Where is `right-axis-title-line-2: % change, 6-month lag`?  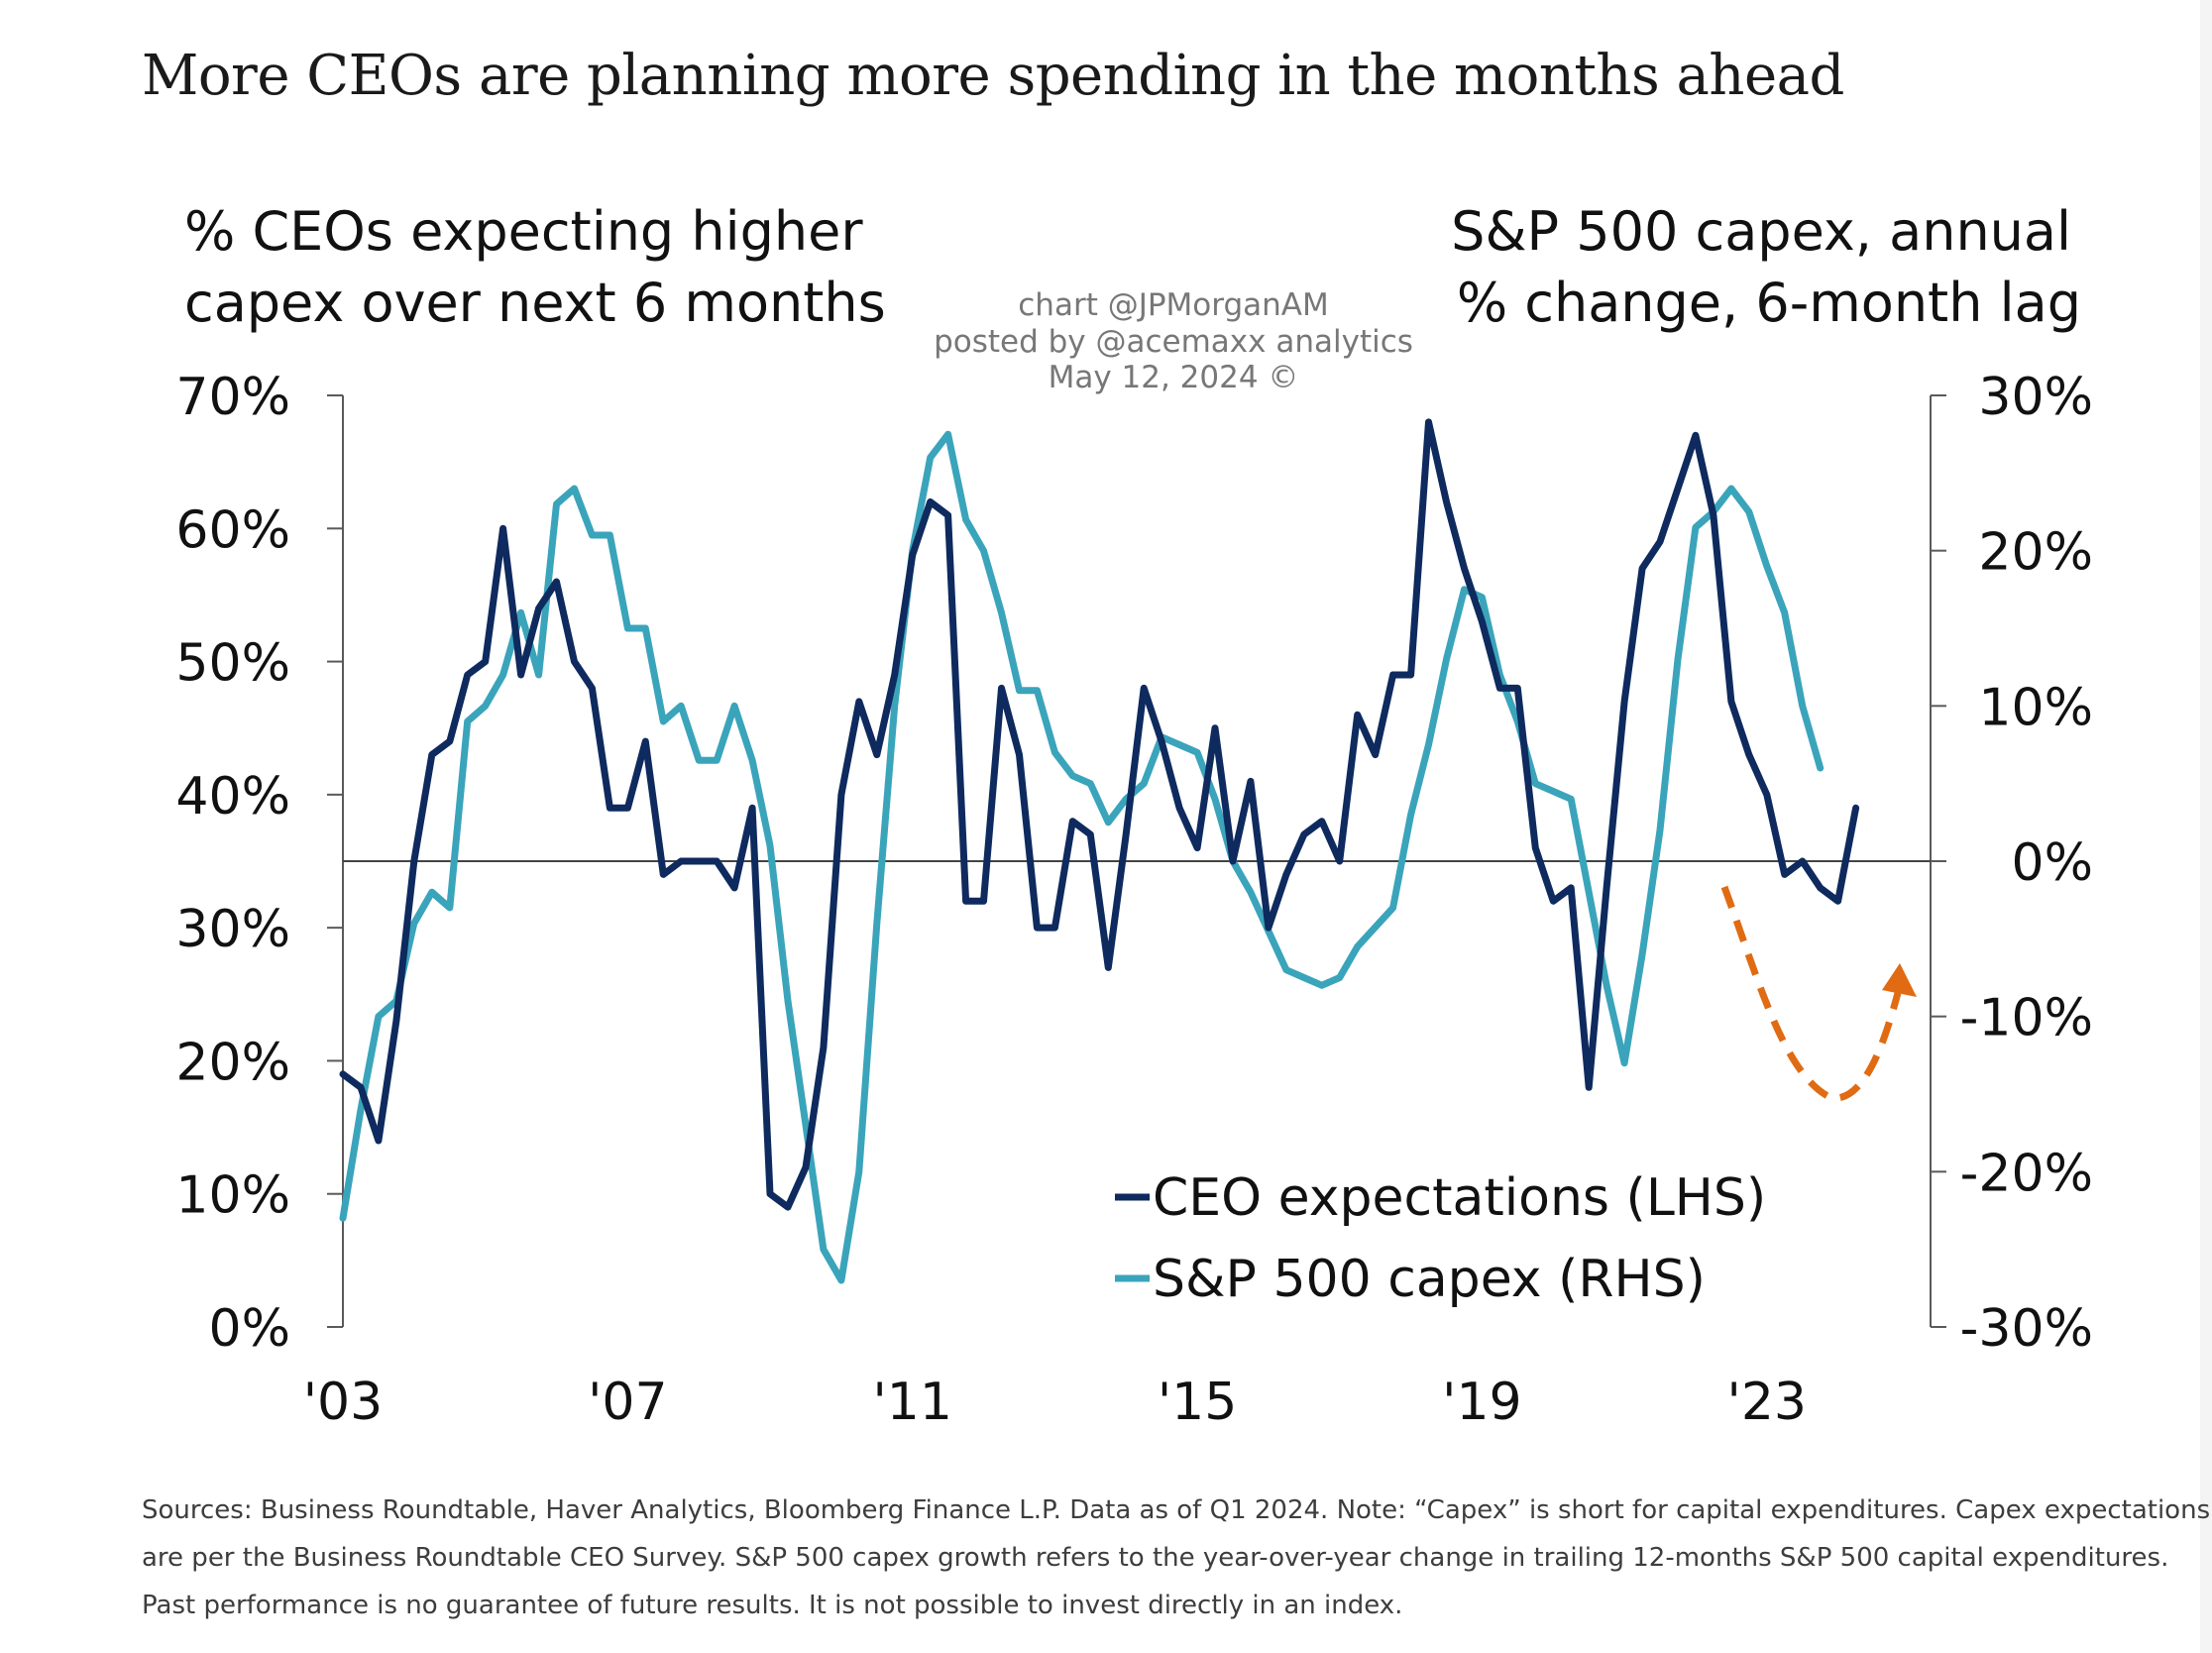
right-axis-title-line-2: % change, 6-month lag is located at coordinates (1769, 303).